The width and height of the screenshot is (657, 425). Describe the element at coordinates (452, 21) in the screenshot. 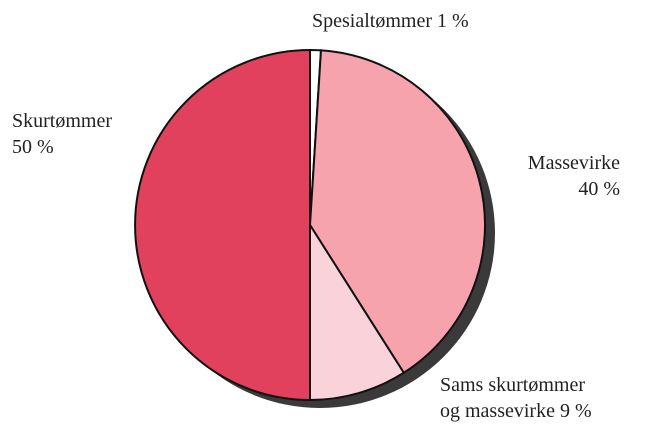

I see `value-label: 1 %` at that location.